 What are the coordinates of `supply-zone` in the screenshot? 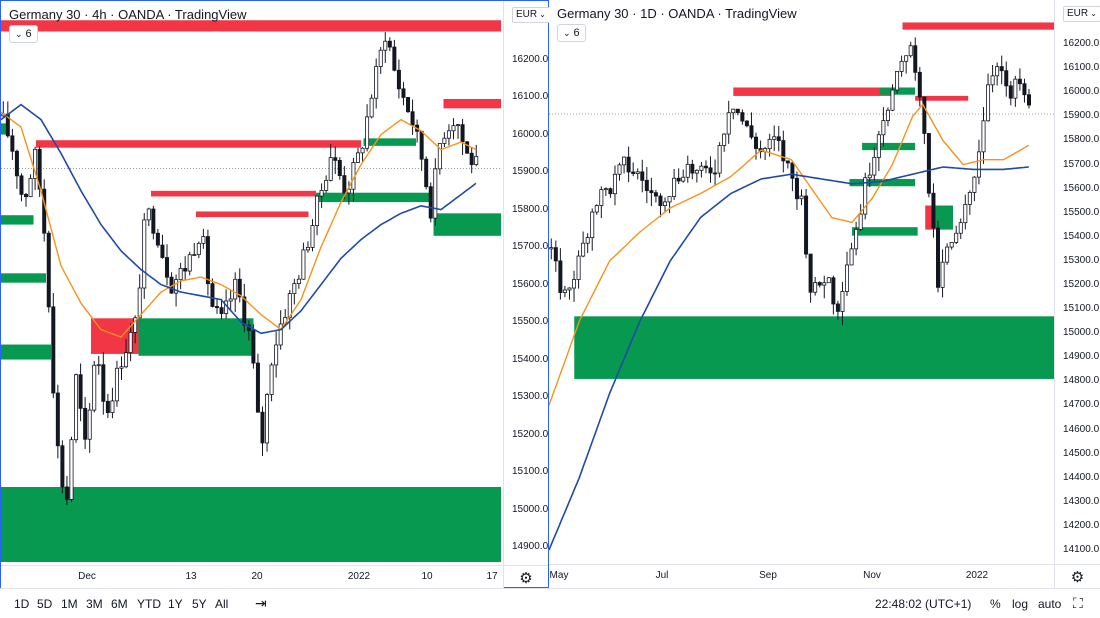 It's located at (813, 91).